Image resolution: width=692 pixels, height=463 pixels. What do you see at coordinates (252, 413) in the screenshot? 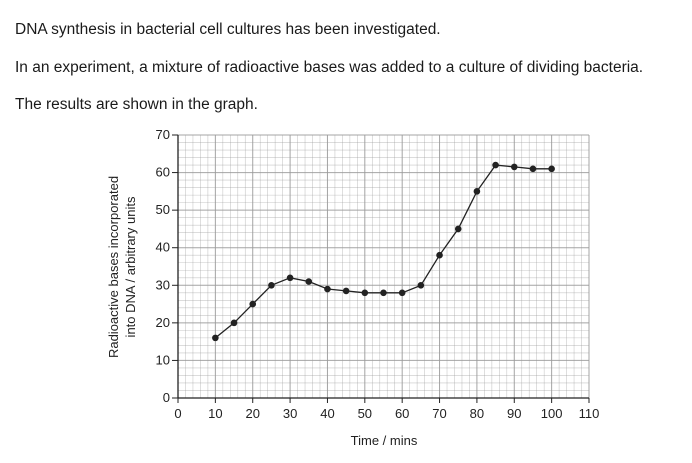
I see `x-tick-label: 20` at bounding box center [252, 413].